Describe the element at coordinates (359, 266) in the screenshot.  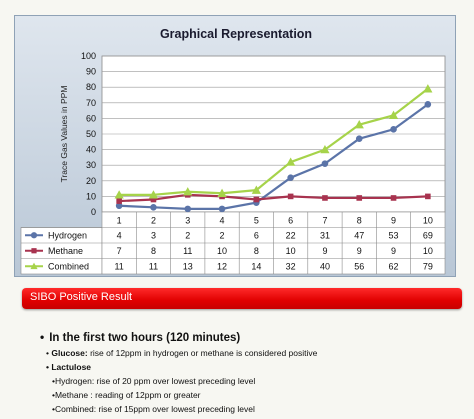
I see `data-label: 56` at that location.